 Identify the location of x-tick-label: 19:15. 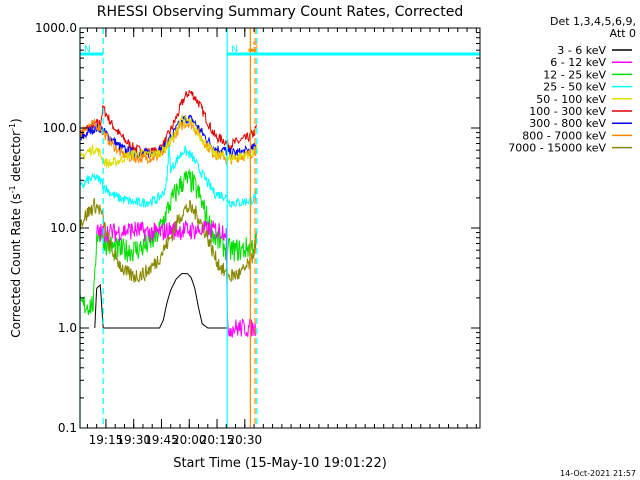
(106, 440).